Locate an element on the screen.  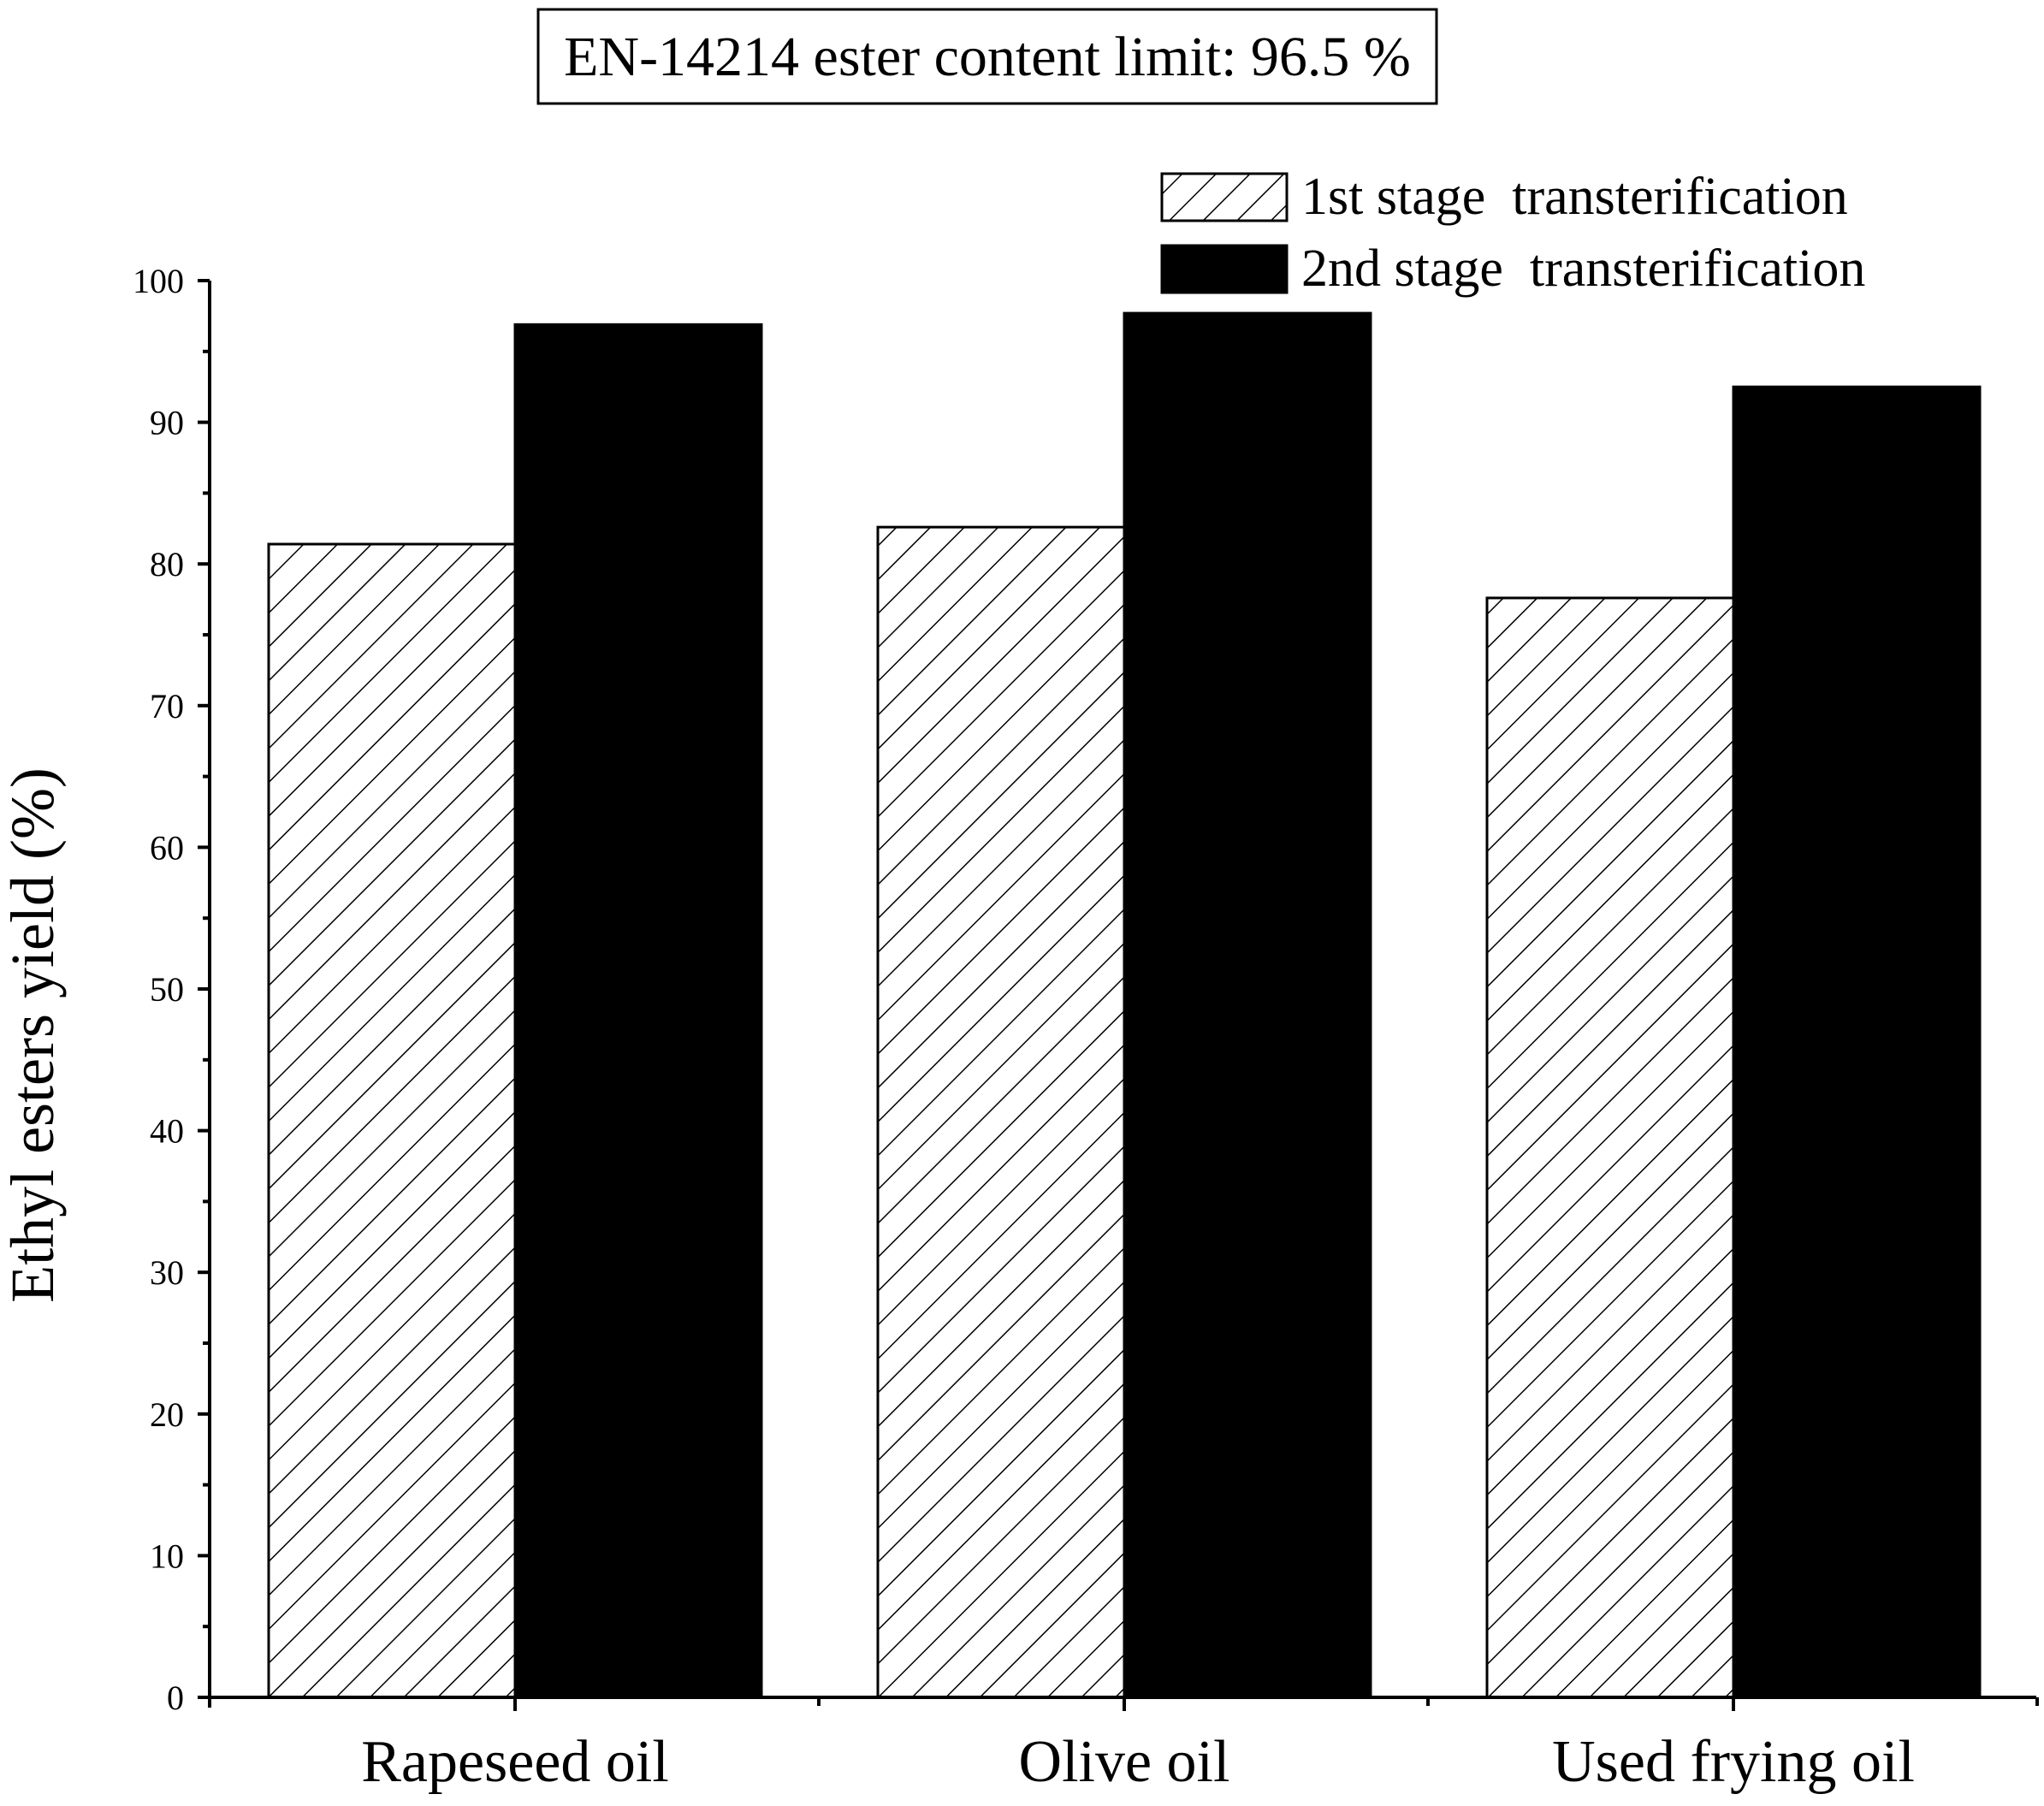
bar-stage2-used-frying-oil is located at coordinates (1857, 1042).